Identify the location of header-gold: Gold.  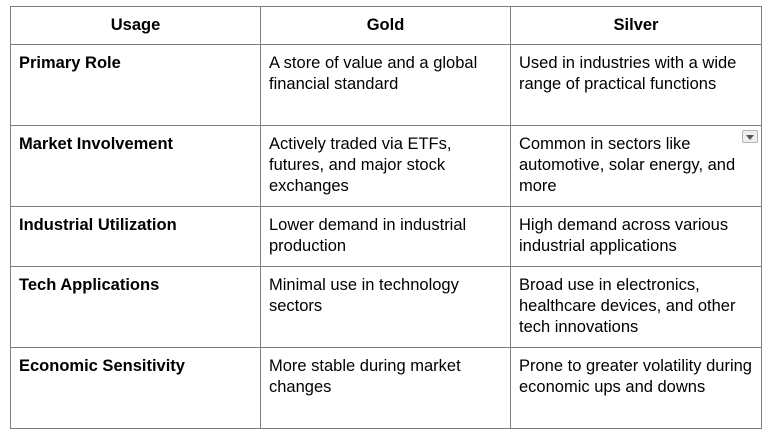
(385, 25).